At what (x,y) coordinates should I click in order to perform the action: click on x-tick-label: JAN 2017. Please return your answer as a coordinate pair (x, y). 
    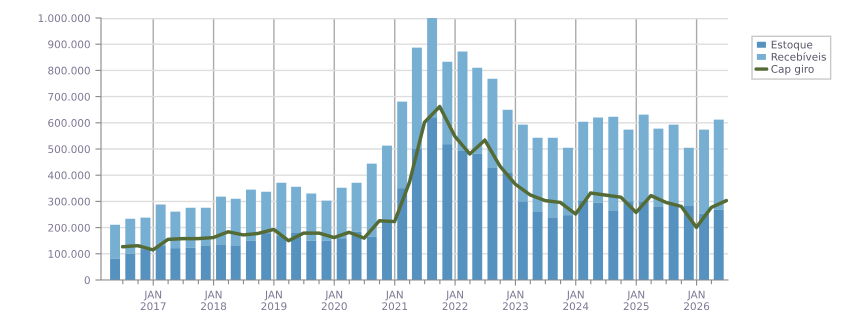
    Looking at the image, I should click on (153, 300).